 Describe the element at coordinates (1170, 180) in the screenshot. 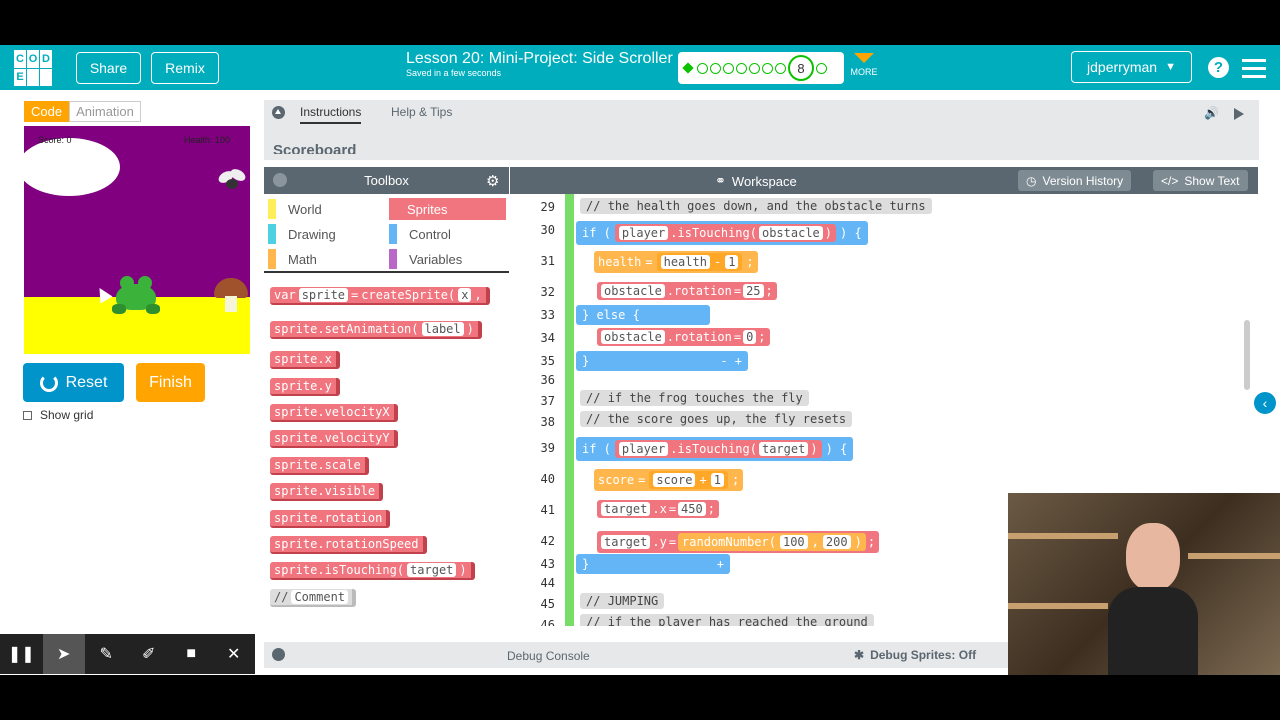

I see `code-icon: </>` at that location.